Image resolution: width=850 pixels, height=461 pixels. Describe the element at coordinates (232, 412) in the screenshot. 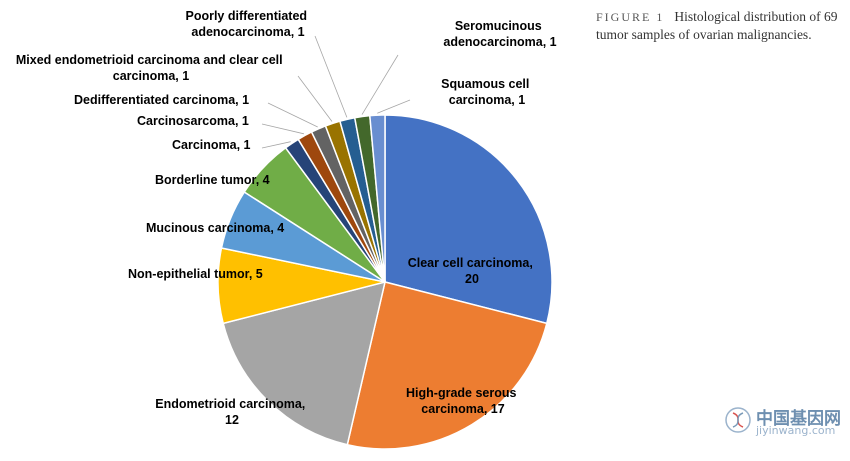

I see `label-endometrioid: Endometrioid carcinoma, 12` at that location.